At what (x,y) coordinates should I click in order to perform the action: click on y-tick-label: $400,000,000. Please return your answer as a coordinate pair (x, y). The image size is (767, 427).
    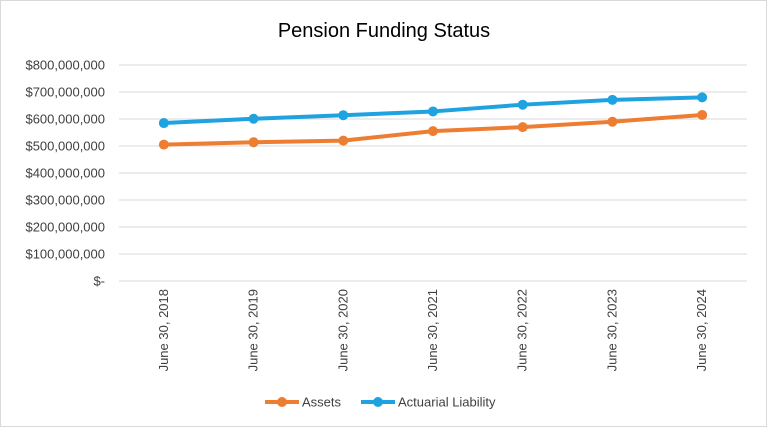
    Looking at the image, I should click on (65, 173).